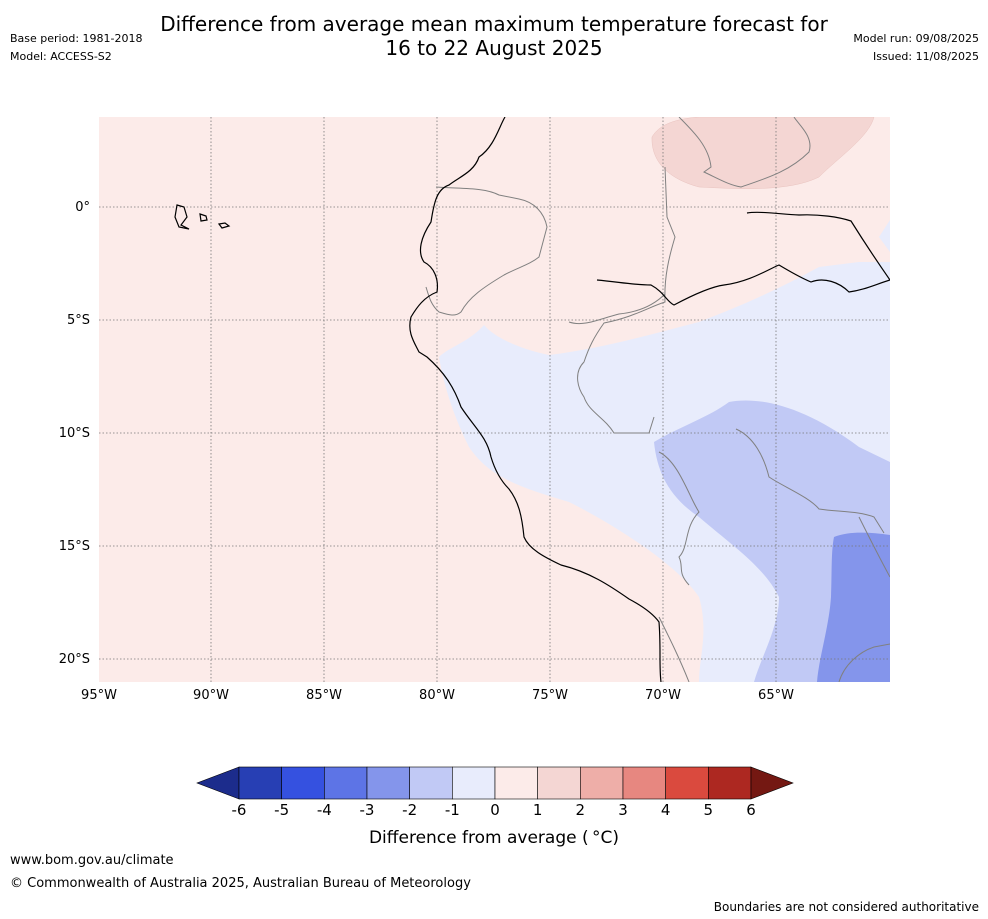 Image resolution: width=988 pixels, height=919 pixels. What do you see at coordinates (324, 695) in the screenshot?
I see `lon-label-85w: 85°W` at bounding box center [324, 695].